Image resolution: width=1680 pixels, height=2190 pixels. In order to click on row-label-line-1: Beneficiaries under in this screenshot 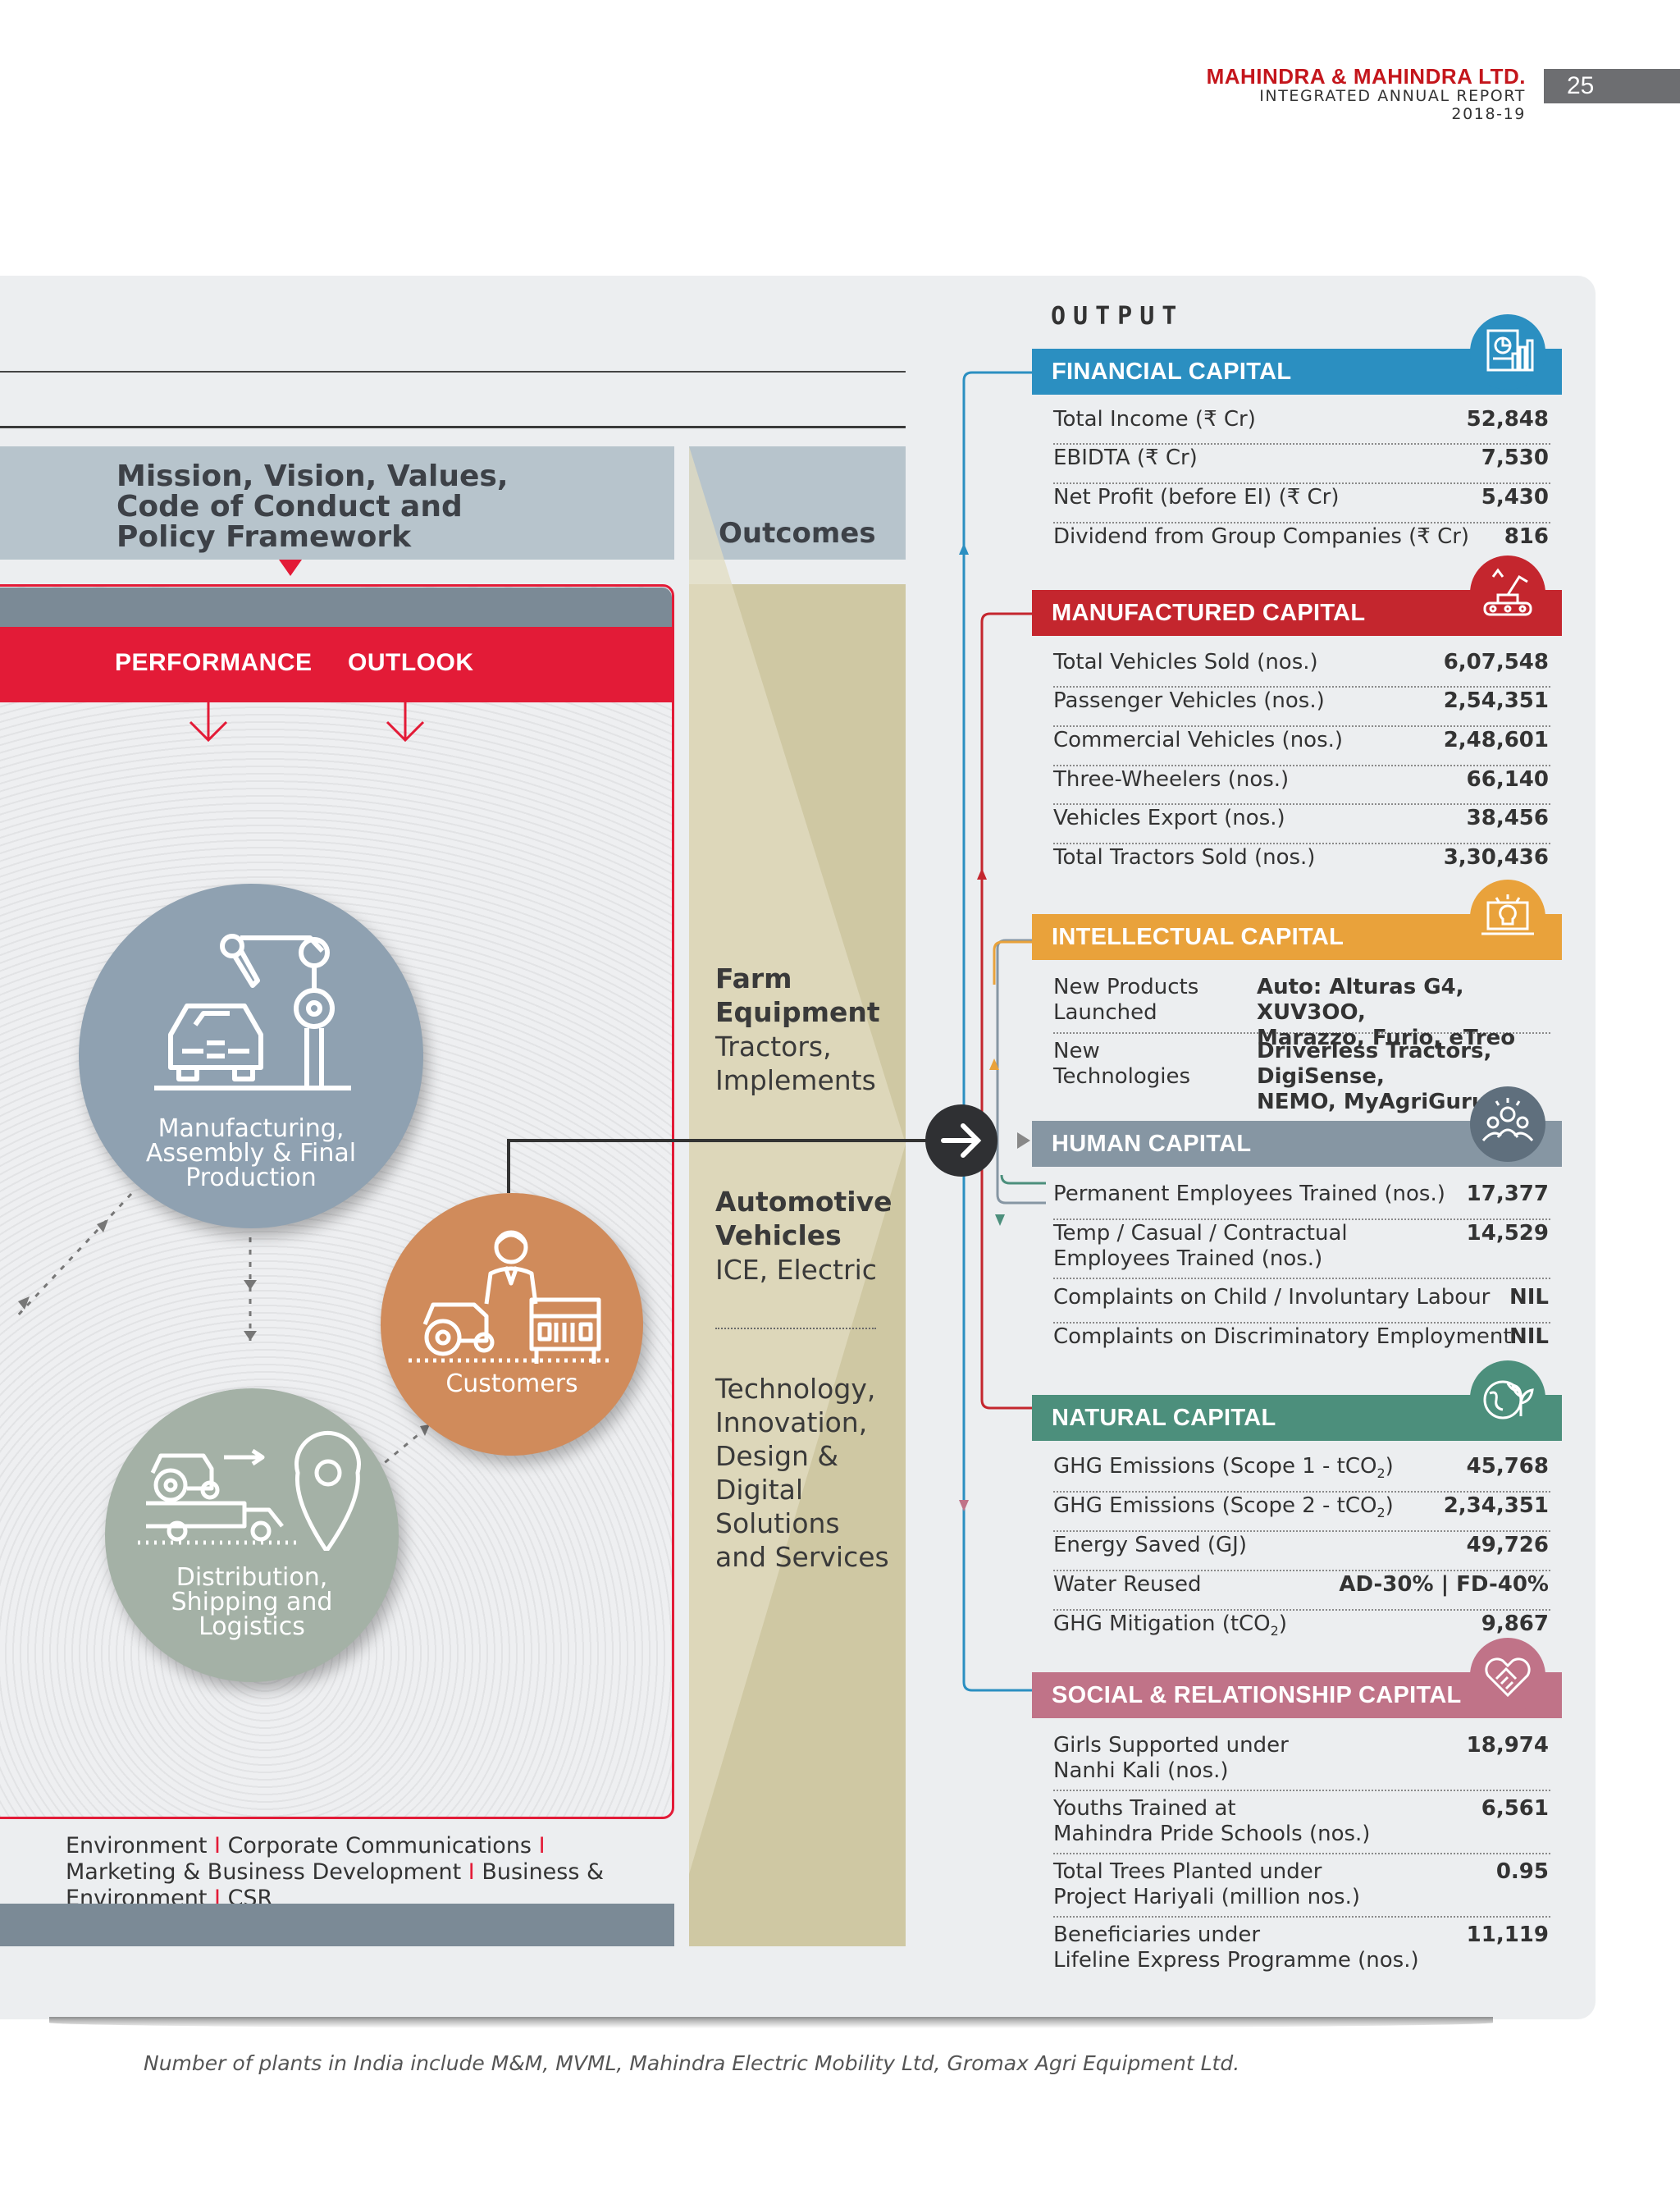, I will do `click(1157, 1935)`.